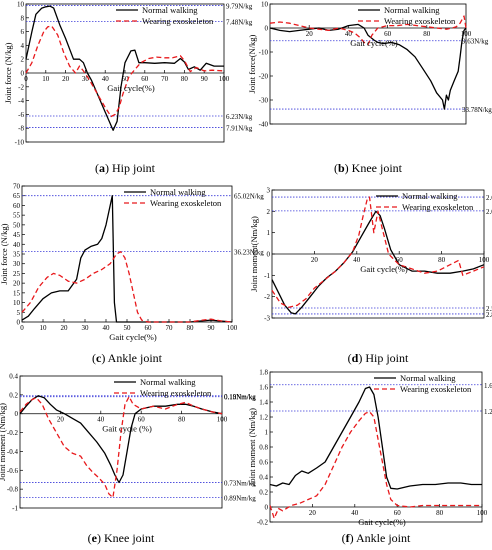 The height and width of the screenshot is (550, 492). What do you see at coordinates (205, 79) in the screenshot?
I see `x-tick-label: 90` at bounding box center [205, 79].